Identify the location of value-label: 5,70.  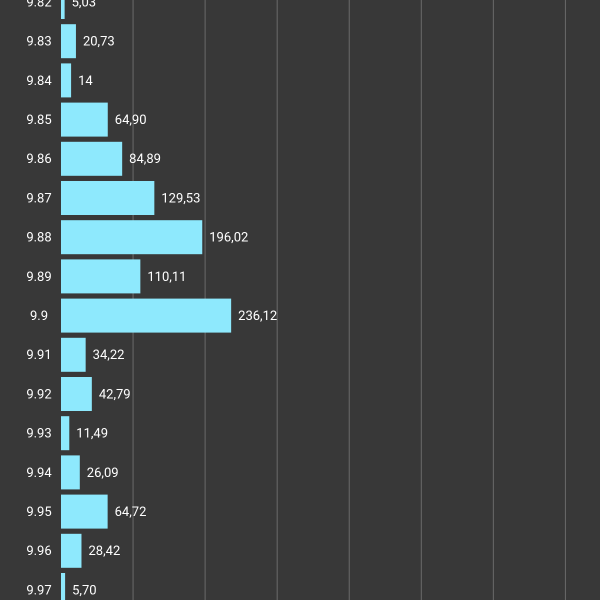
(84, 590).